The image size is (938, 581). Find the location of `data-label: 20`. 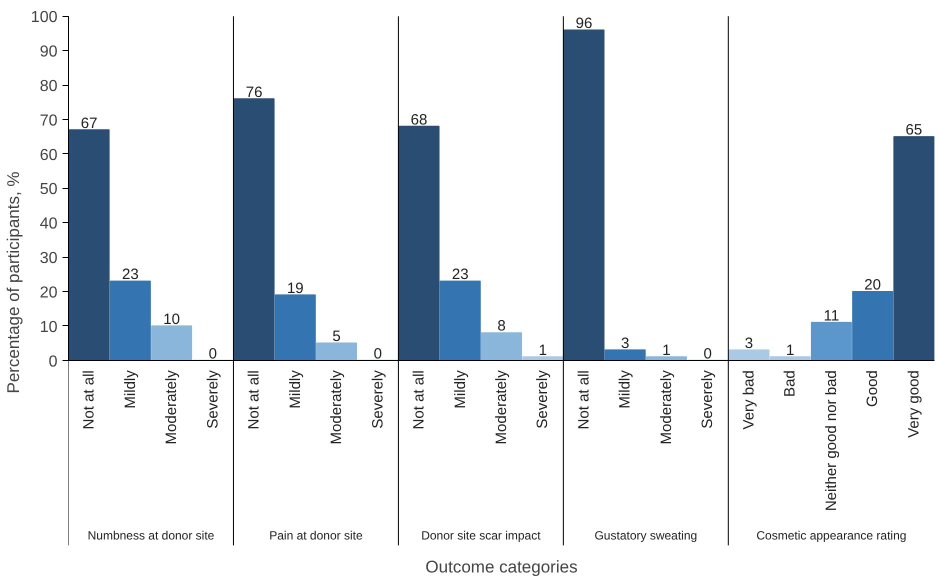

data-label: 20 is located at coordinates (872, 285).